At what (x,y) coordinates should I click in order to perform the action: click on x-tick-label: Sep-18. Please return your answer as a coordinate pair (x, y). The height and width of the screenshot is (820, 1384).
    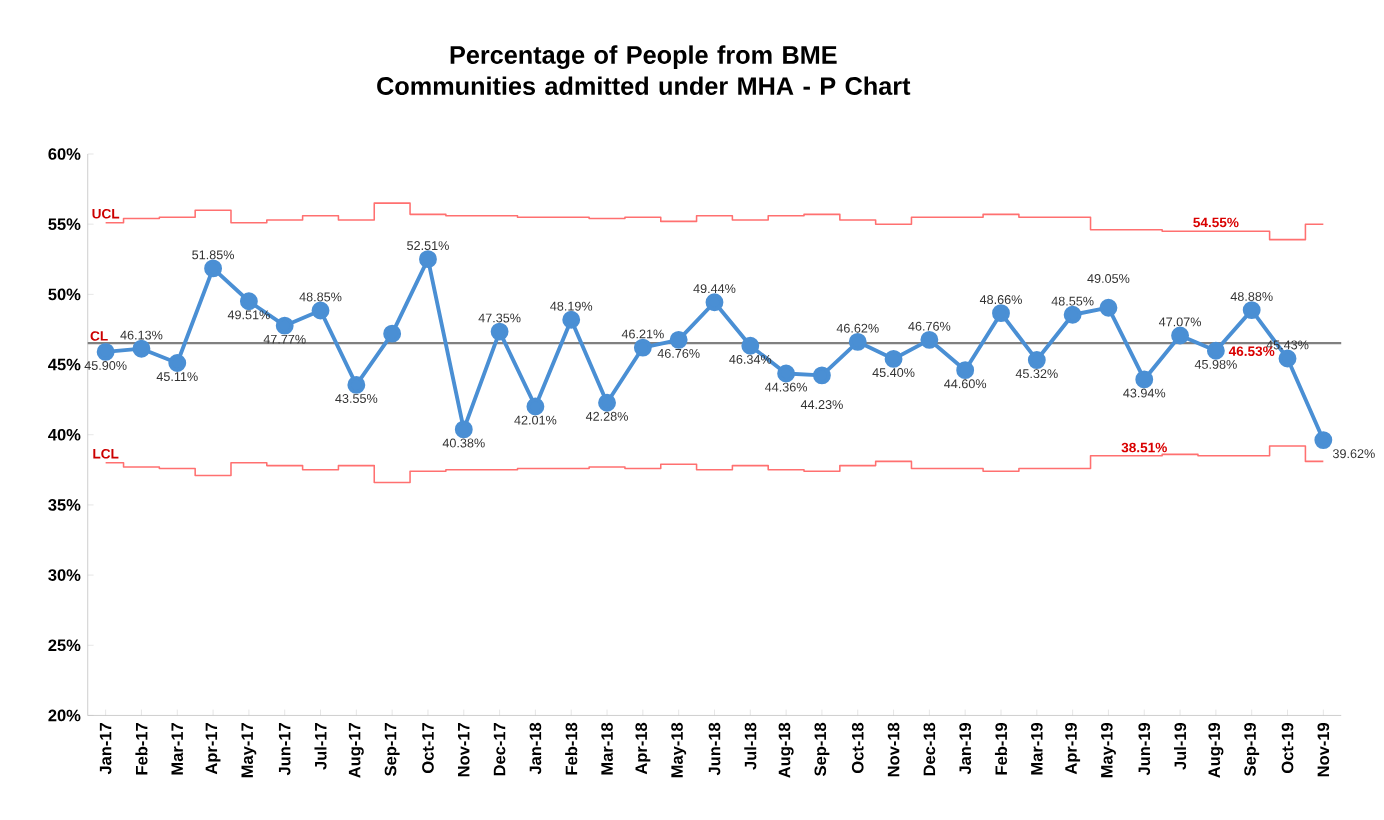
    Looking at the image, I should click on (822, 749).